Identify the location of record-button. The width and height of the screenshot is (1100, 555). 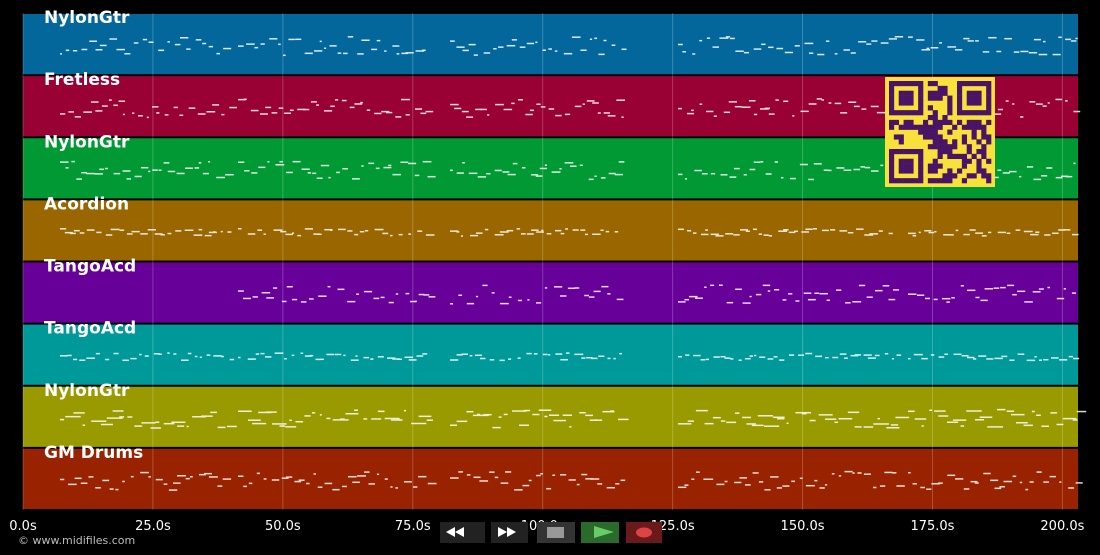
(644, 532).